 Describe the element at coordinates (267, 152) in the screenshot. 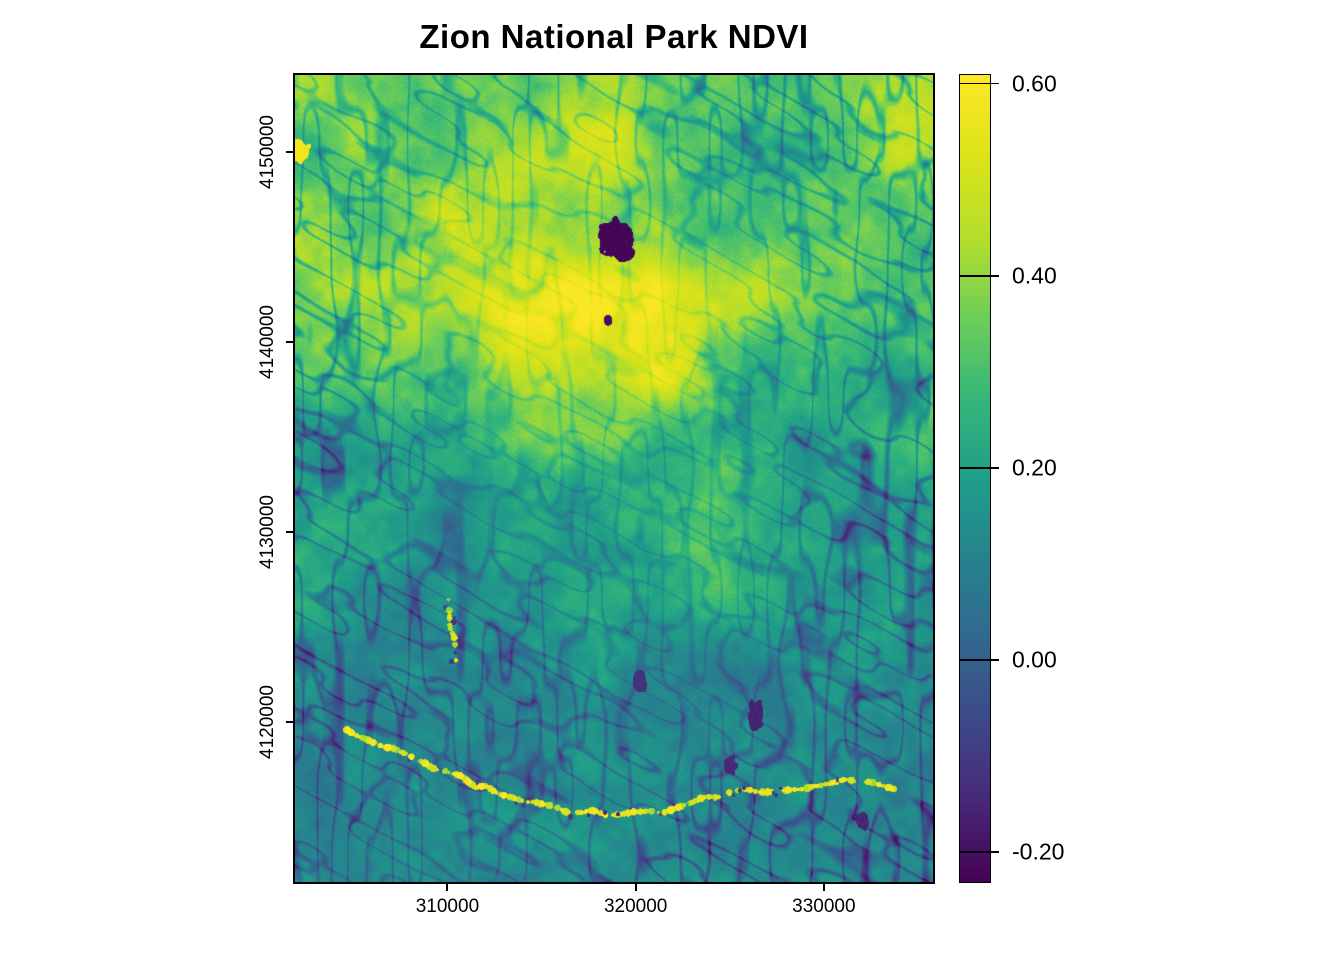

I see `y-axis-tick-label: 4150000` at that location.